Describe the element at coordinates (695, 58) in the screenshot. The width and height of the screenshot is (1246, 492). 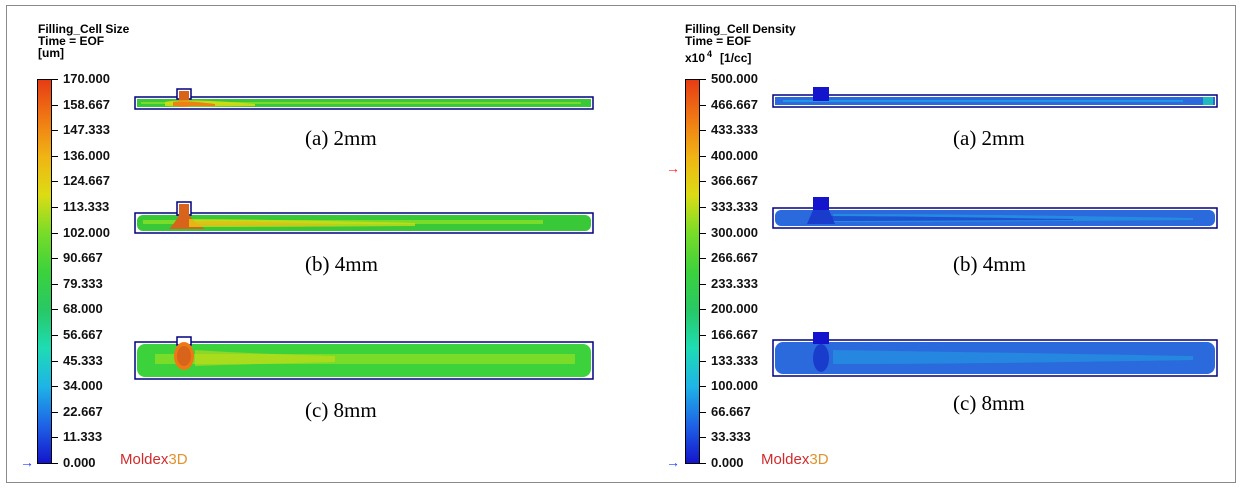
I see `scale-base: x10` at that location.